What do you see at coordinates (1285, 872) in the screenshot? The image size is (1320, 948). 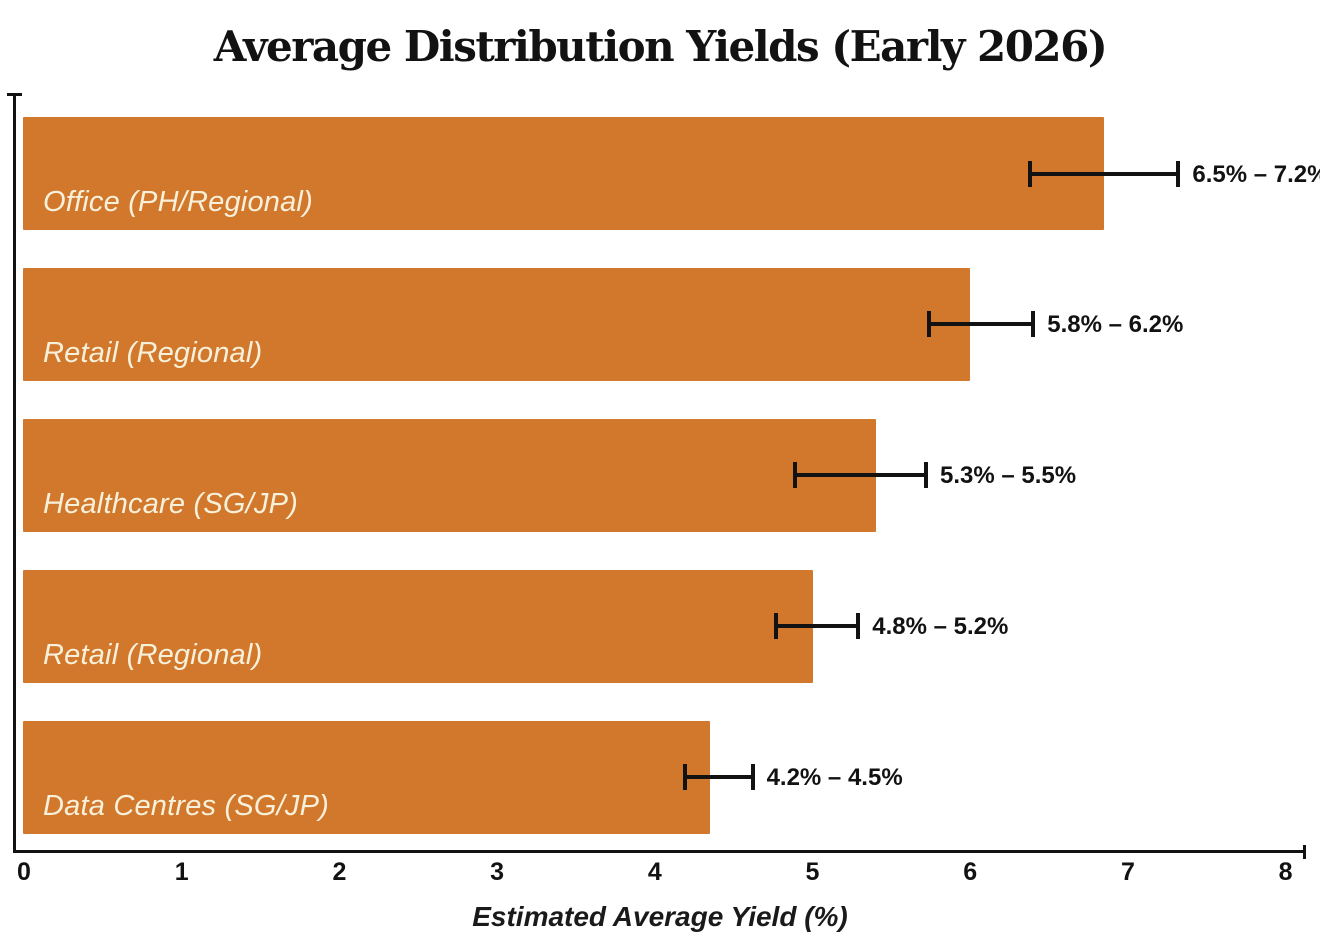 I see `x-tick-label: 8` at bounding box center [1285, 872].